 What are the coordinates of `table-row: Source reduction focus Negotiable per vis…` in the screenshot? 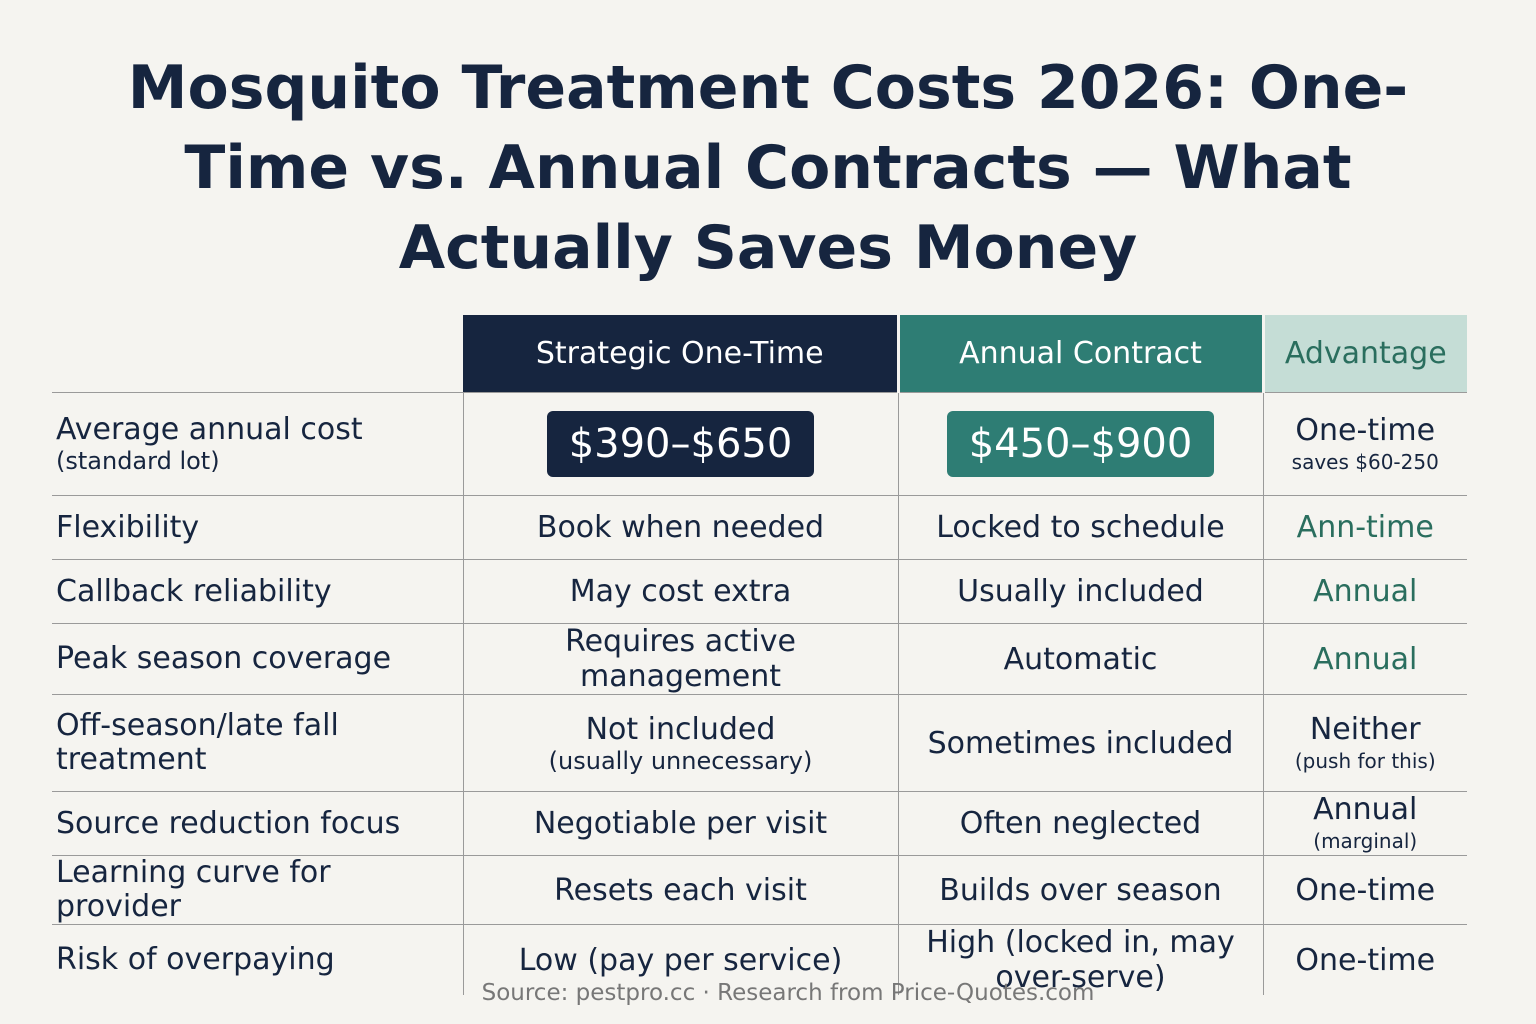 It's located at (759, 823).